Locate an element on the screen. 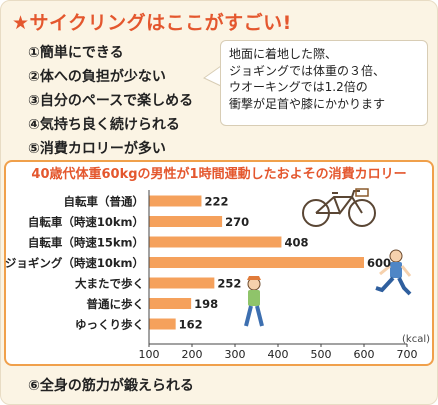 This screenshot has width=438, height=405. value-label: 222 is located at coordinates (216, 202).